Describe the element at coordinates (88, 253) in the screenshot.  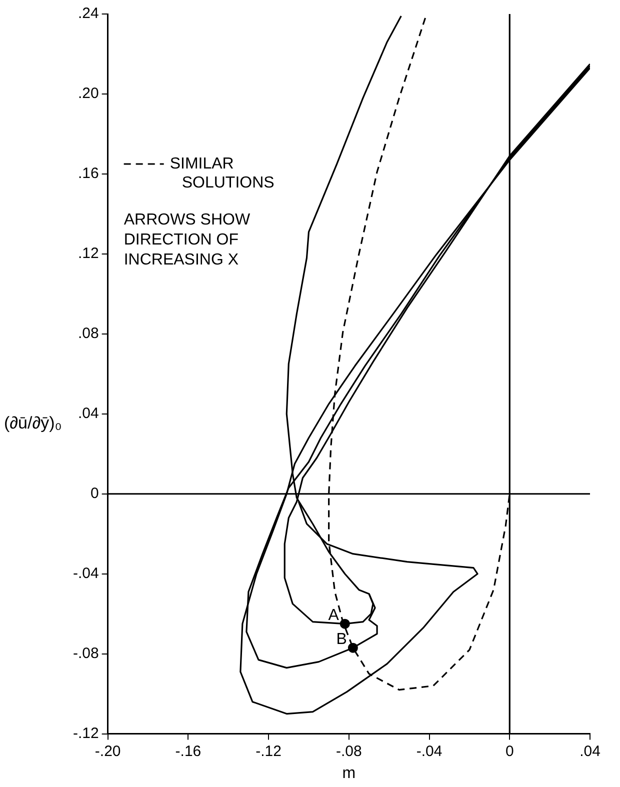
I see `y-tick-label: .12` at that location.